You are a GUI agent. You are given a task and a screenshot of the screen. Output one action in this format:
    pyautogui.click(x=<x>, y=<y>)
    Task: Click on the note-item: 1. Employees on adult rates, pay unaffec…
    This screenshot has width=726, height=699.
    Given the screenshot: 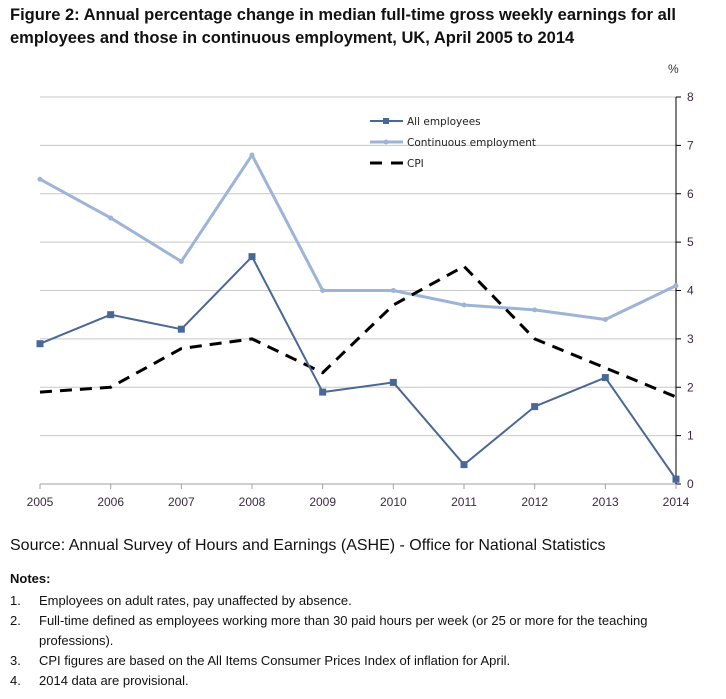 What is the action you would take?
    pyautogui.click(x=360, y=601)
    